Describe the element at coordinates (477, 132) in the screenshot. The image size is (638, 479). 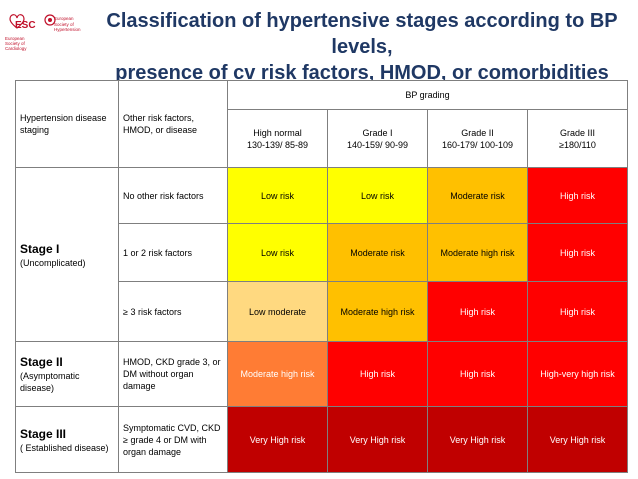
I see `grade-name: Grade II` at that location.